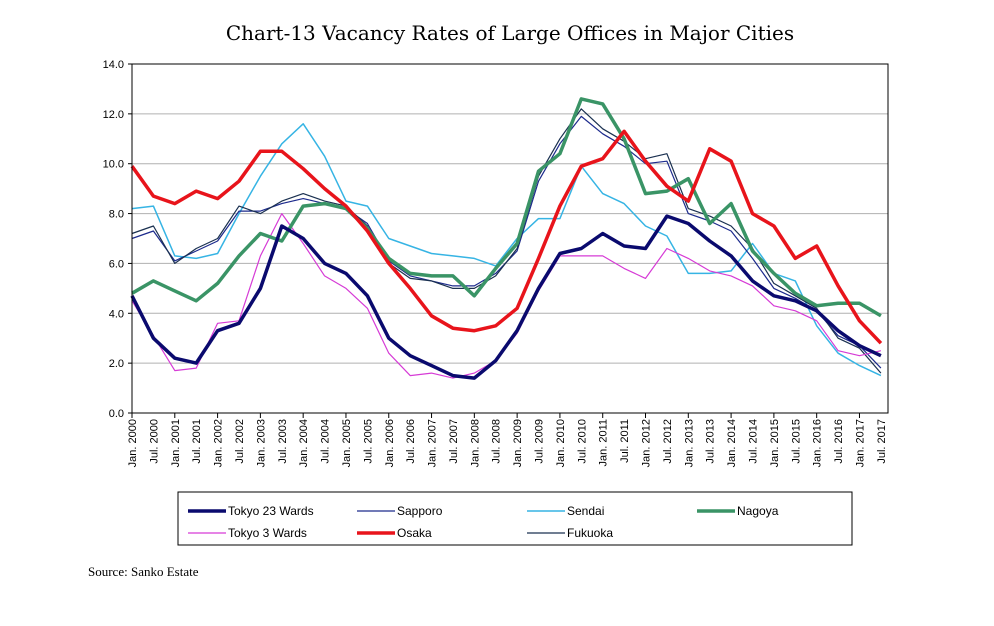 This screenshot has width=994, height=626. What do you see at coordinates (711, 441) in the screenshot?
I see `x-tick-label: Jul. 2013` at bounding box center [711, 441].